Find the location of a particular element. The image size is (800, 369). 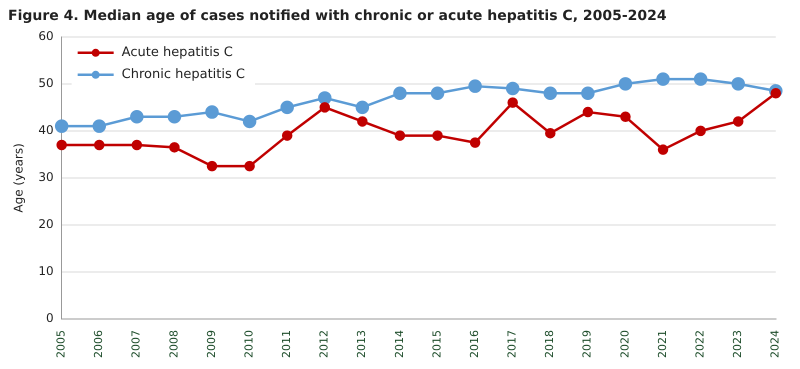

x-tick-label: 2005 is located at coordinates (61, 344).